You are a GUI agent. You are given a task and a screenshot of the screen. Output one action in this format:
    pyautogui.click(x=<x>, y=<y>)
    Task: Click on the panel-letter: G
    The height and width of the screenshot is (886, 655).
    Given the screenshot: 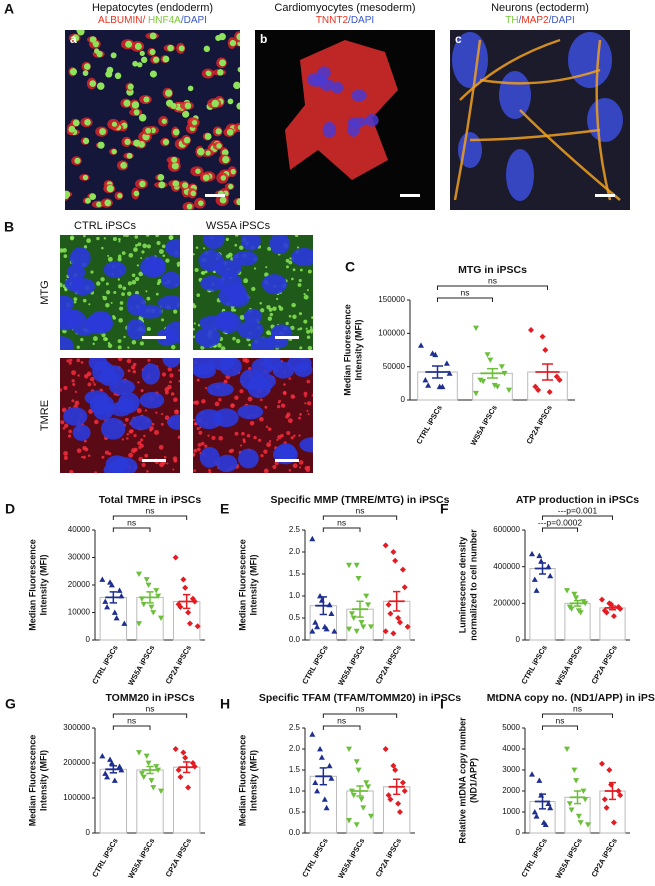 What is the action you would take?
    pyautogui.click(x=10, y=704)
    